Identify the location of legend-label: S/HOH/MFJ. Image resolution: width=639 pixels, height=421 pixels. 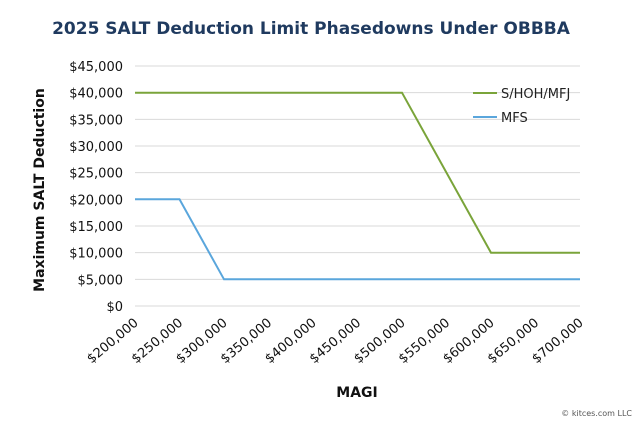
(535, 94).